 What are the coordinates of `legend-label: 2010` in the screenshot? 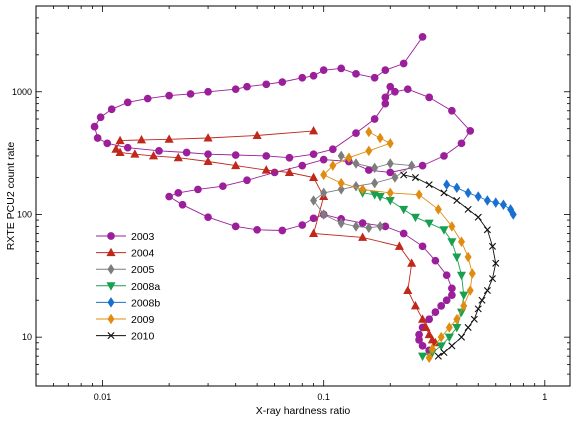 It's located at (143, 337).